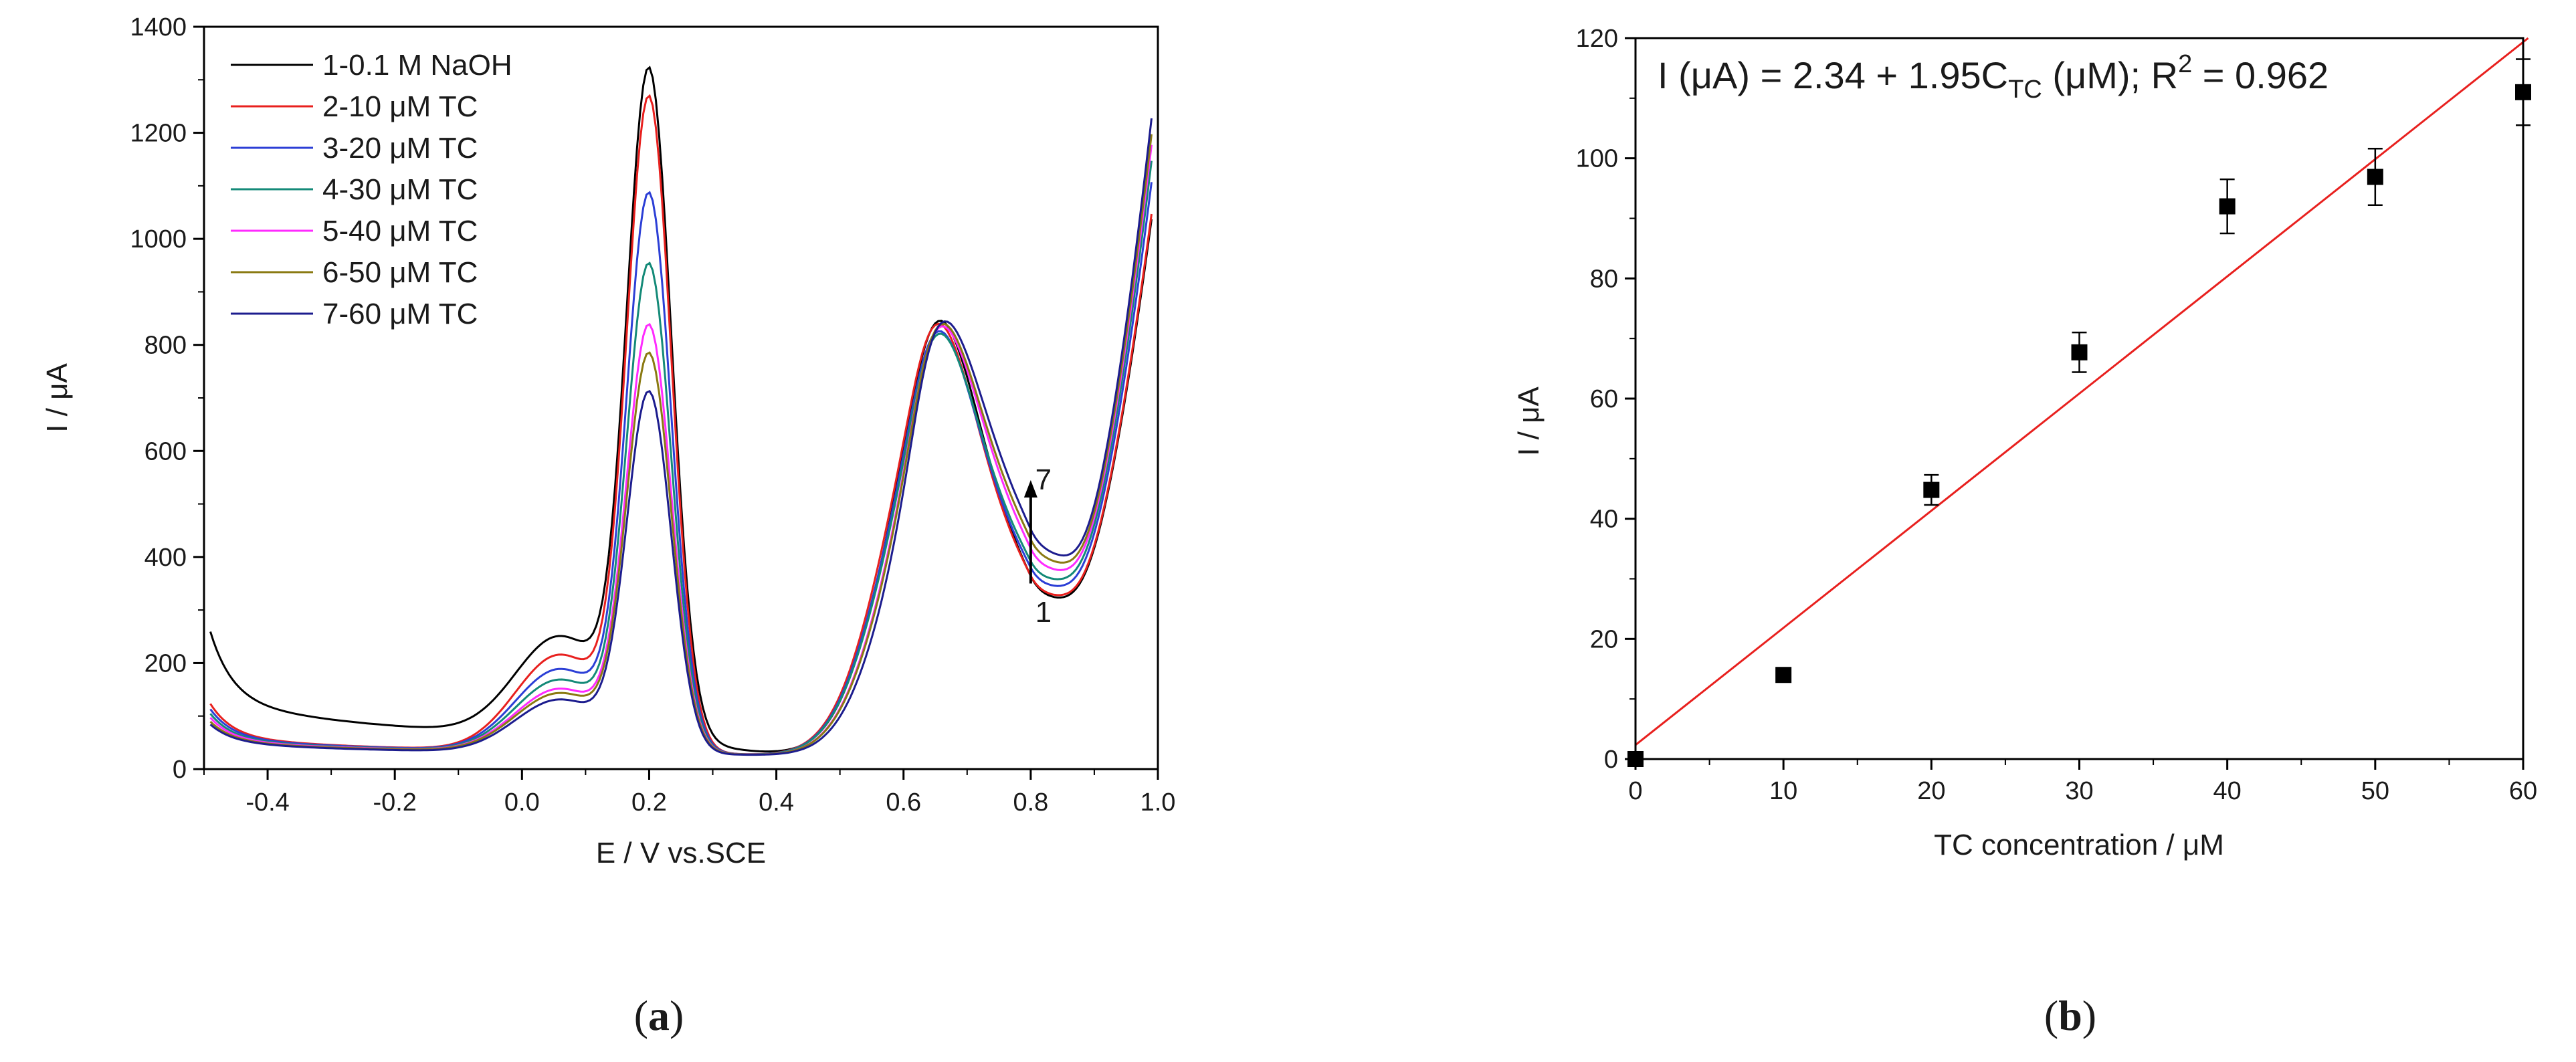  Describe the element at coordinates (2079, 791) in the screenshot. I see `panel-b-x-tick-label: 30` at that location.